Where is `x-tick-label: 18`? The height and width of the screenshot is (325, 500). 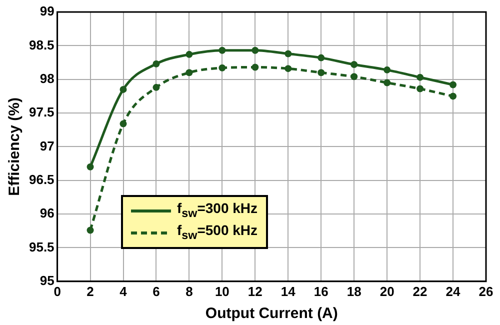 x-tick-label: 18 is located at coordinates (354, 291).